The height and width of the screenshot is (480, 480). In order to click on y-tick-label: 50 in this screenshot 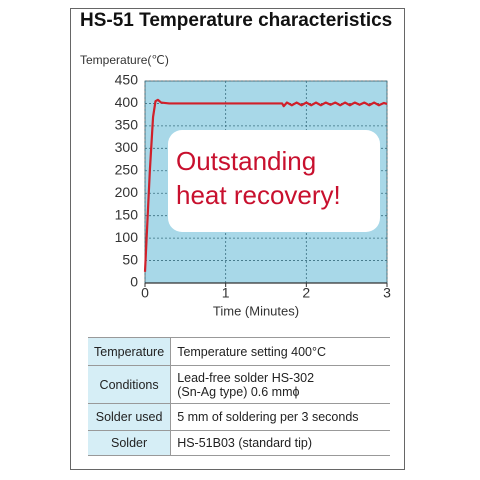, I will do `click(130, 259)`.